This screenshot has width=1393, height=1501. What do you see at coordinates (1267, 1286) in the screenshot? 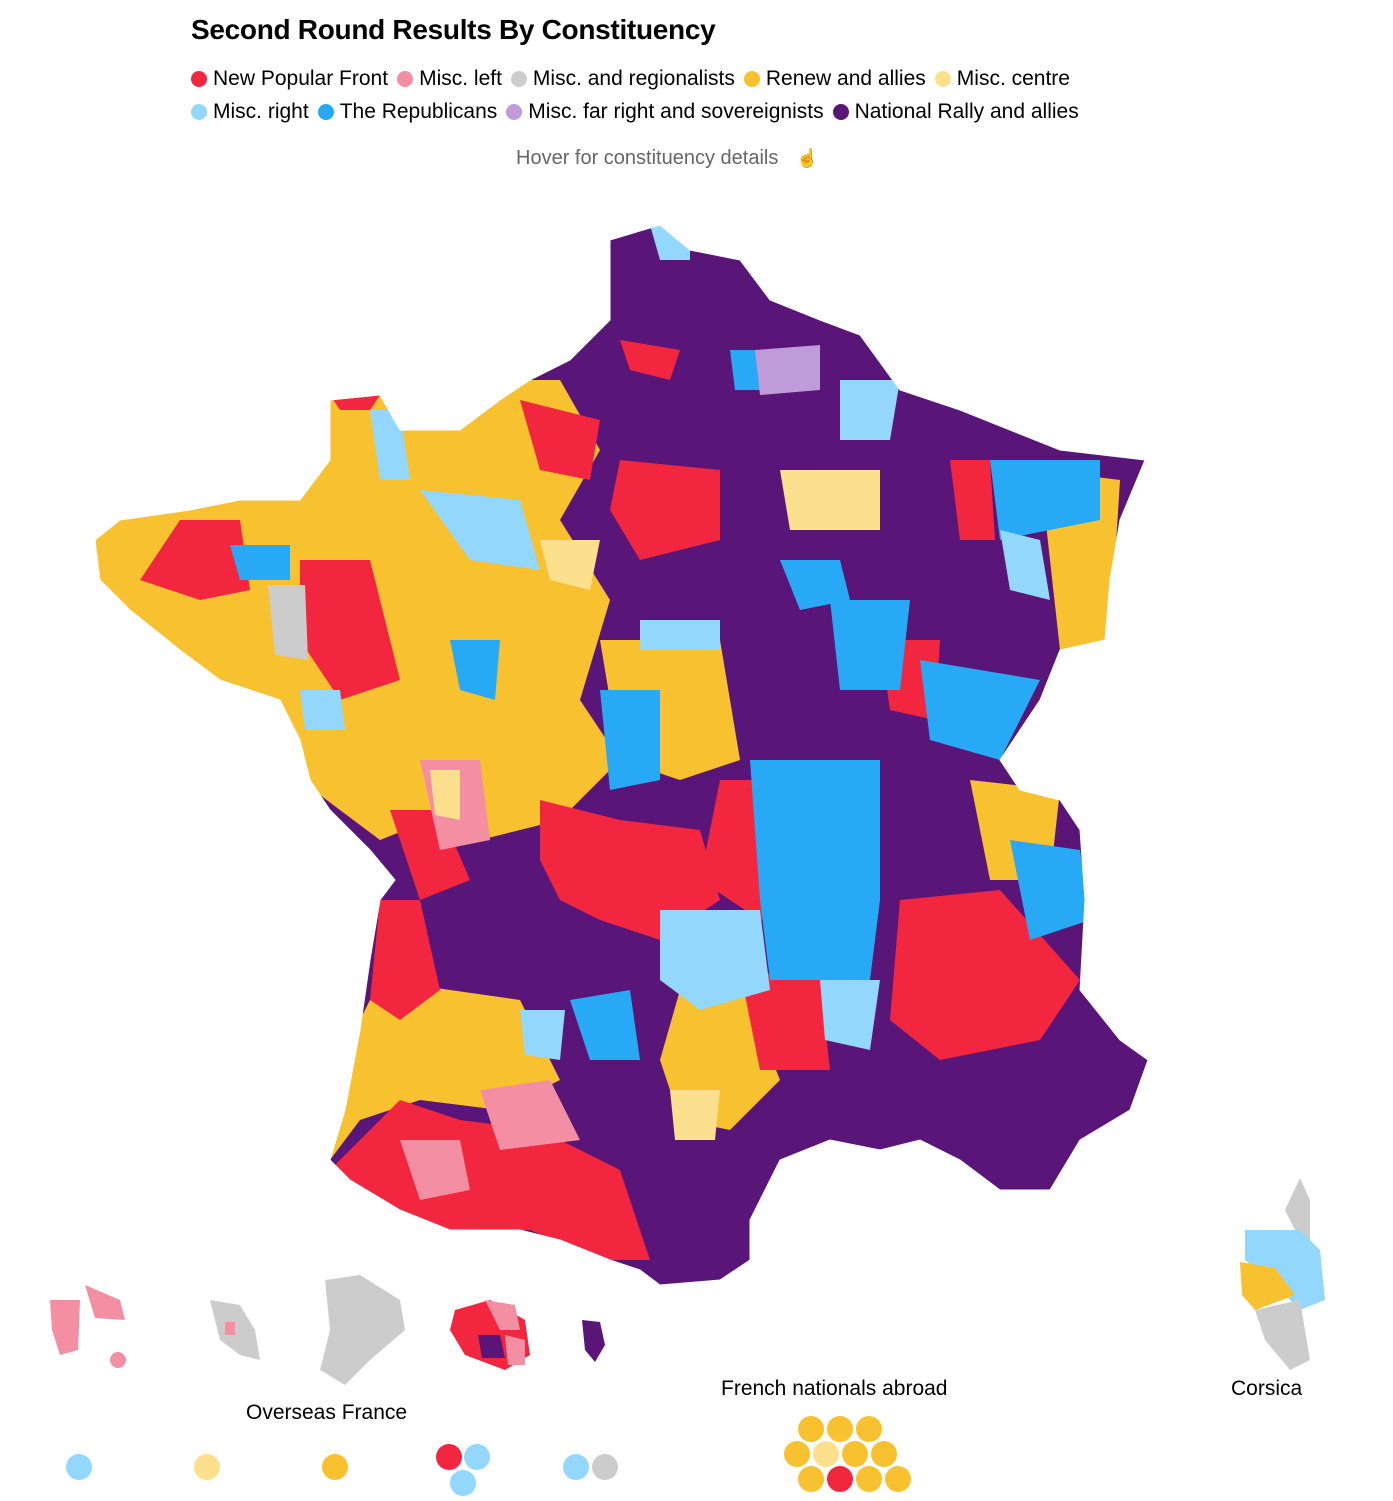
I see `corsica-ajaccio` at bounding box center [1267, 1286].